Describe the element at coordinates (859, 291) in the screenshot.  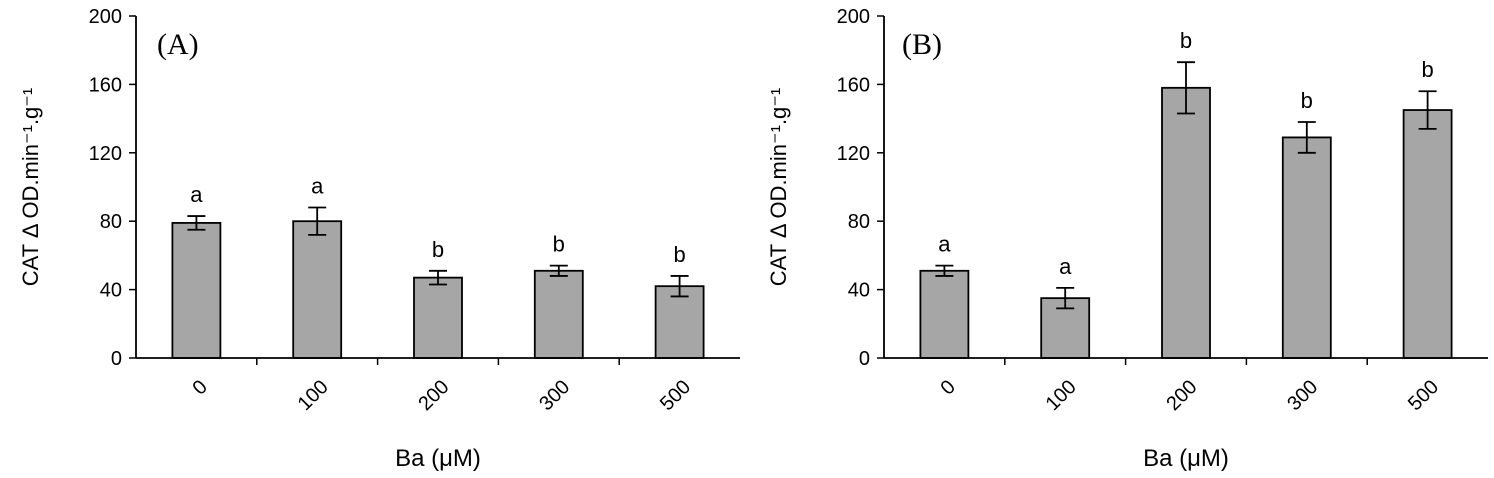
I see `y-tick-label-b-40: 40` at that location.